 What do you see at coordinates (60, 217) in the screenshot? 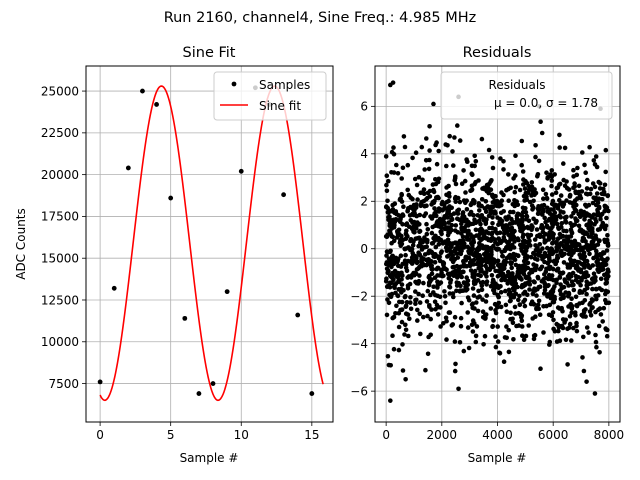
I see `sine-fit-ytick-label: 17500` at bounding box center [60, 217].